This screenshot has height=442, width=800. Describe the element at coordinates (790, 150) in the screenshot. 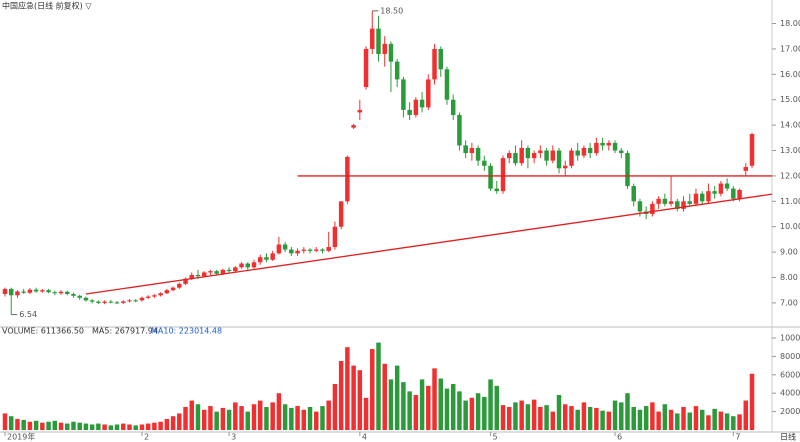

I see `y-tick-label: 13.00` at that location.